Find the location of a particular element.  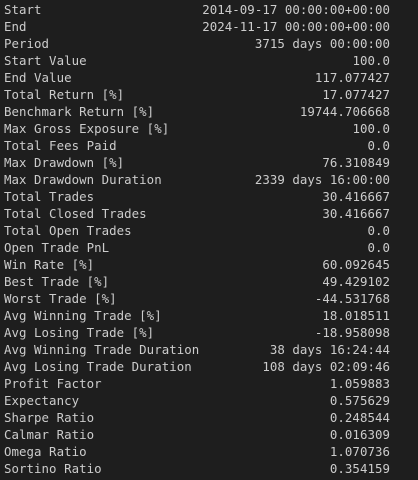

stat-name: Max Drawdown [%] is located at coordinates (64, 162).